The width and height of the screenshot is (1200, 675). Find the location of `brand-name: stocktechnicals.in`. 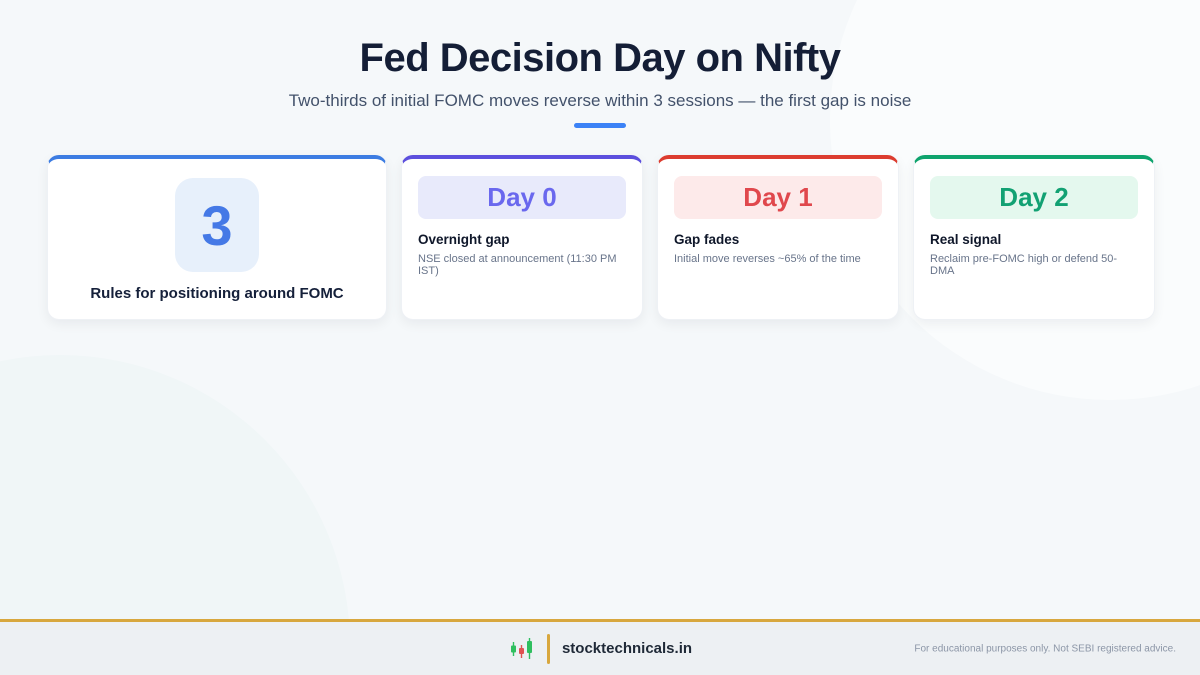

brand-name: stocktechnicals.in is located at coordinates (627, 648).